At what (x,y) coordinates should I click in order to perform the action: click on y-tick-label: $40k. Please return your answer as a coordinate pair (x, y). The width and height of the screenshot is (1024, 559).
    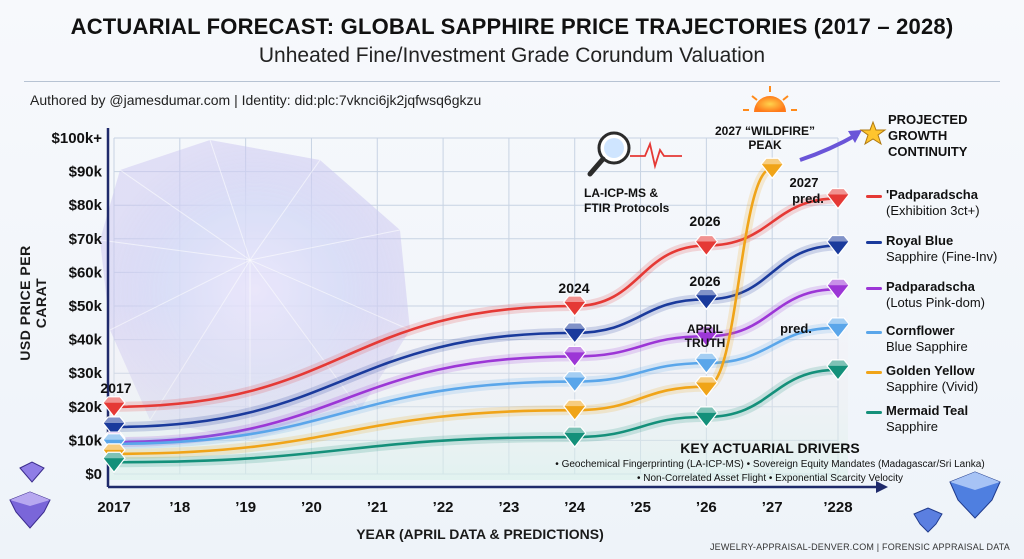
    Looking at the image, I should click on (86, 340).